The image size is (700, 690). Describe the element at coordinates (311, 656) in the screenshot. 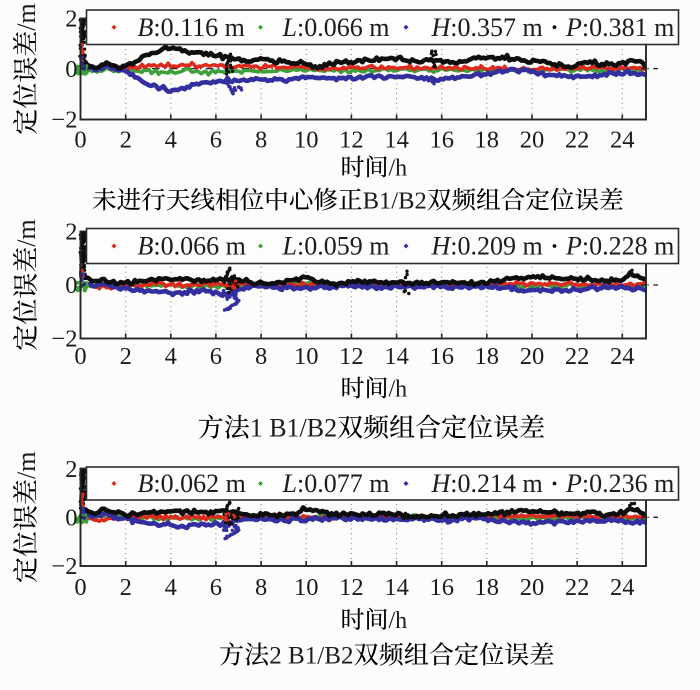

I see `svg-text: 2 B1/B2` at that location.